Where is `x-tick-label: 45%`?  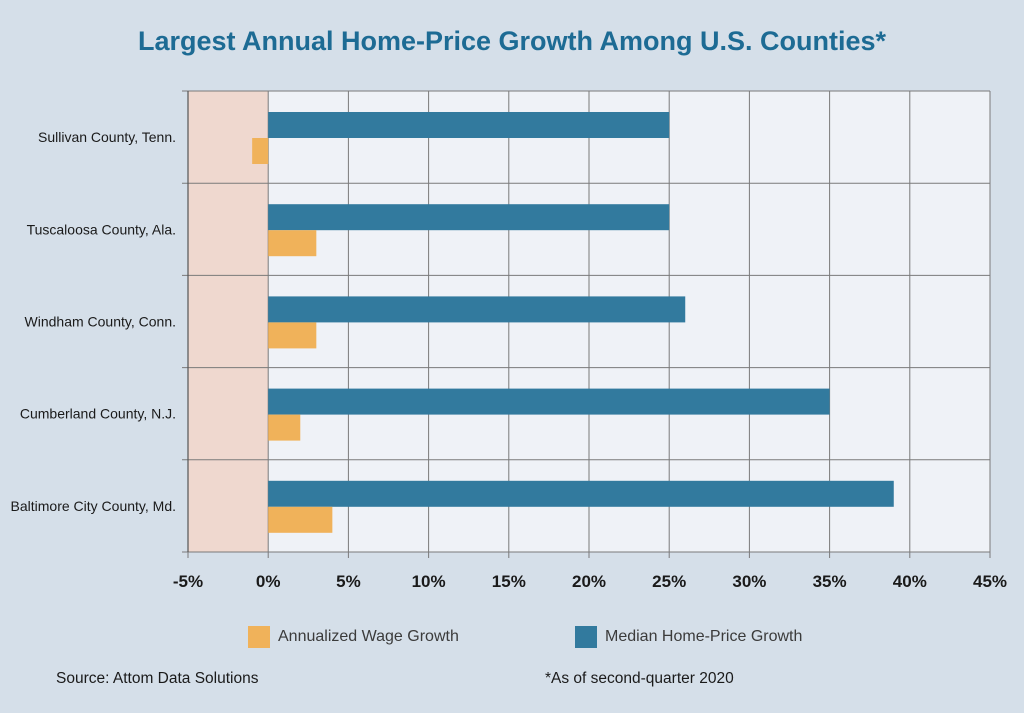
x-tick-label: 45% is located at coordinates (990, 581).